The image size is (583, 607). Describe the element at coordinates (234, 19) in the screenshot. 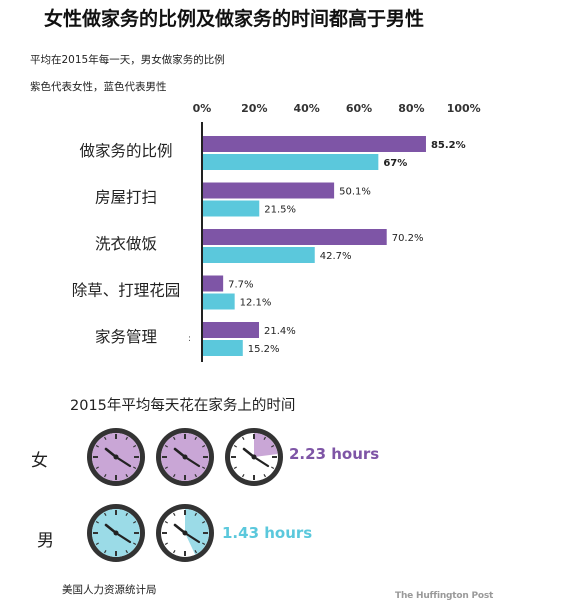

I see `chart-title: 女性做家务的比例及做家务的时间都高于男性` at that location.